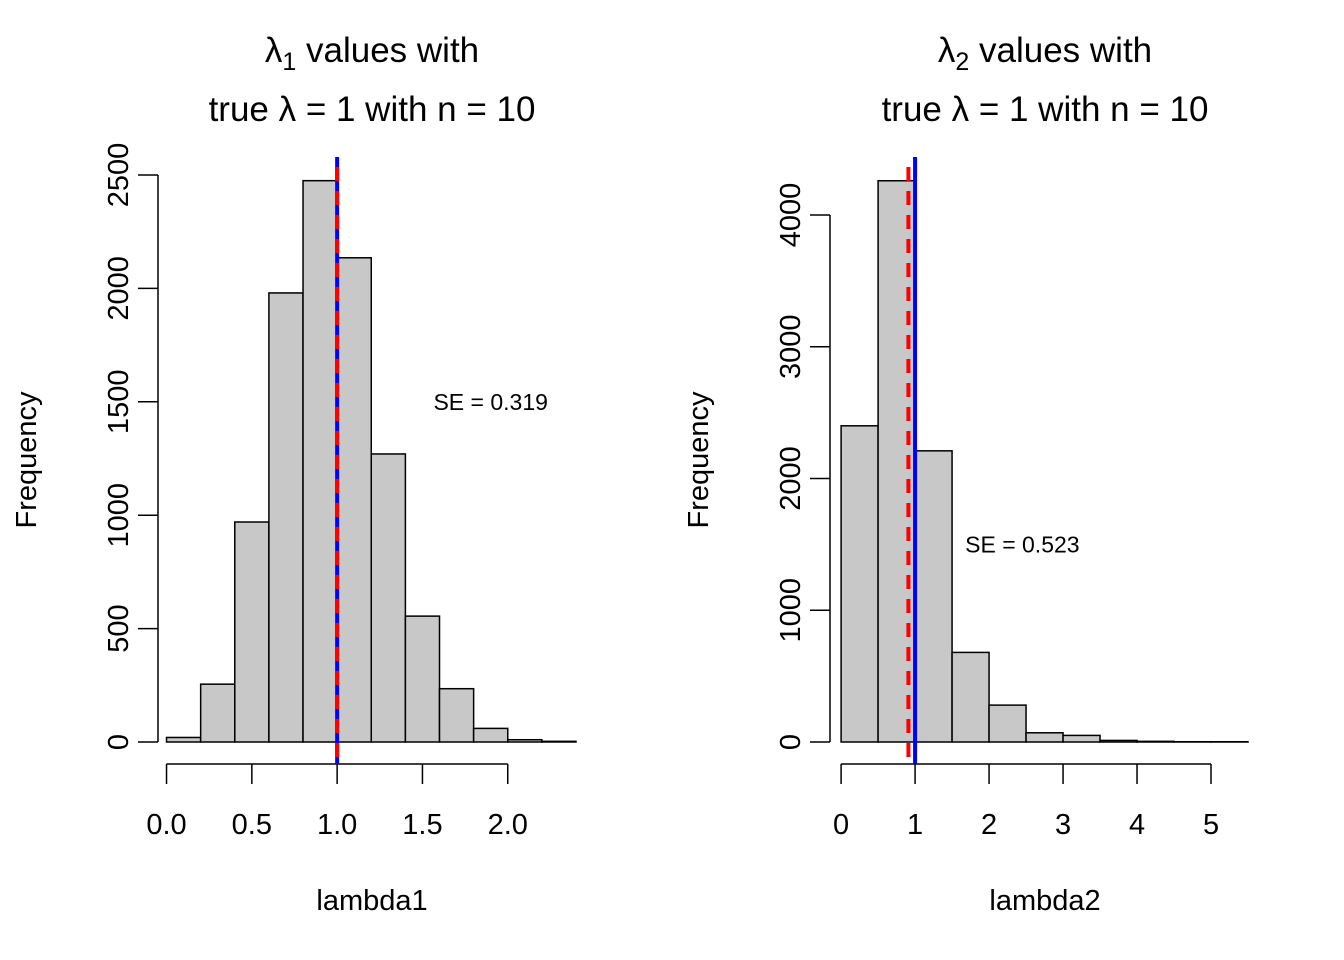 Image resolution: width=1344 pixels, height=960 pixels. What do you see at coordinates (371, 901) in the screenshot?
I see `x-axis-label: lambda1` at bounding box center [371, 901].